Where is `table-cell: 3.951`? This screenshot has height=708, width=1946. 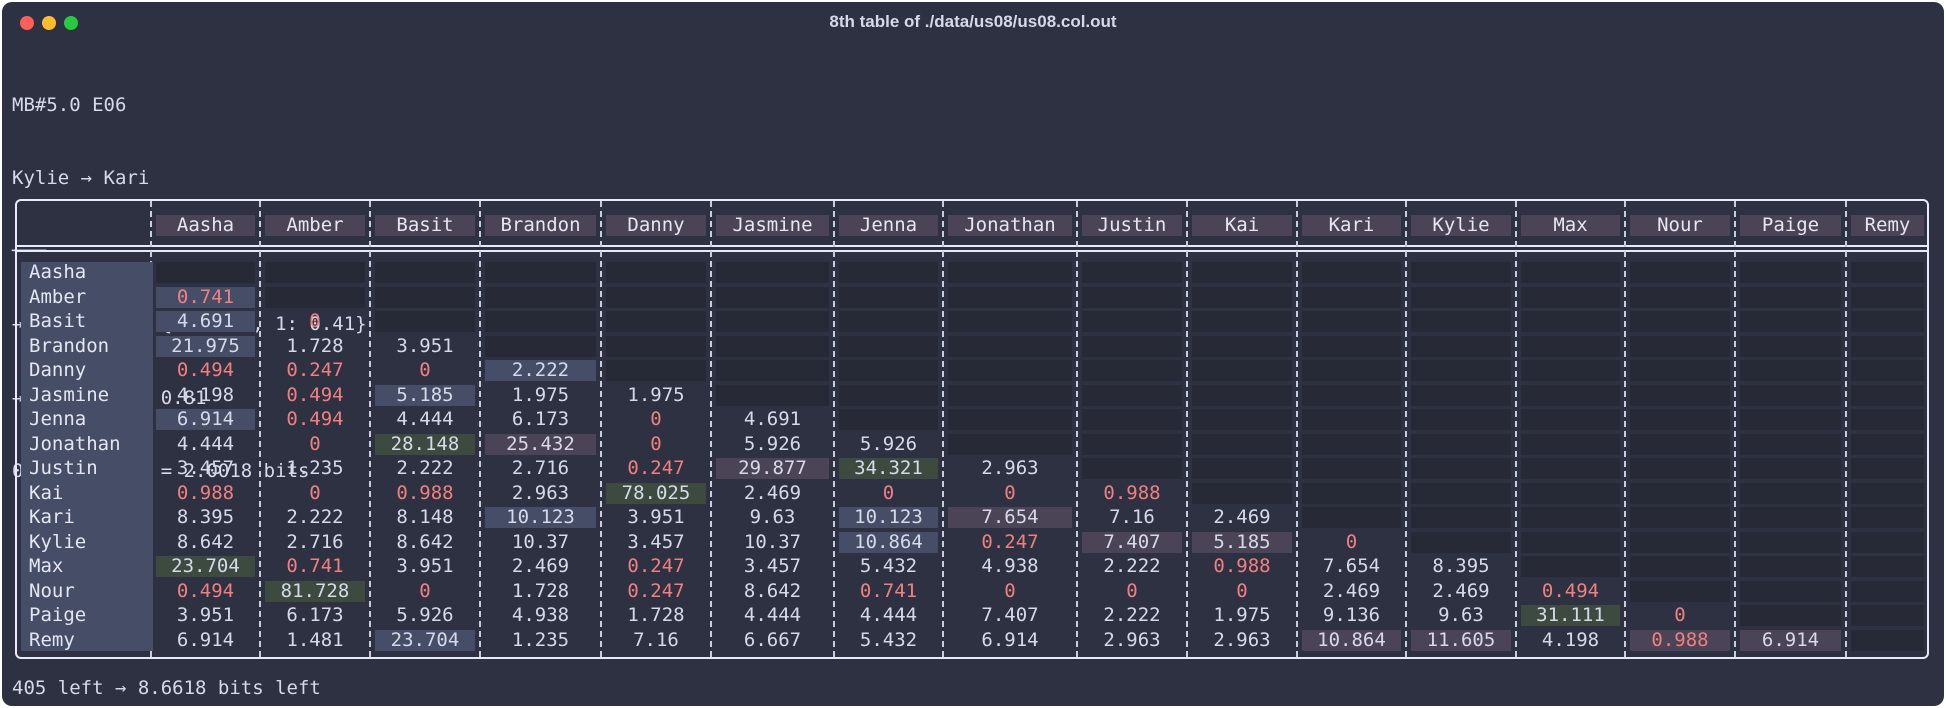
table-cell: 3.951 is located at coordinates (205, 615).